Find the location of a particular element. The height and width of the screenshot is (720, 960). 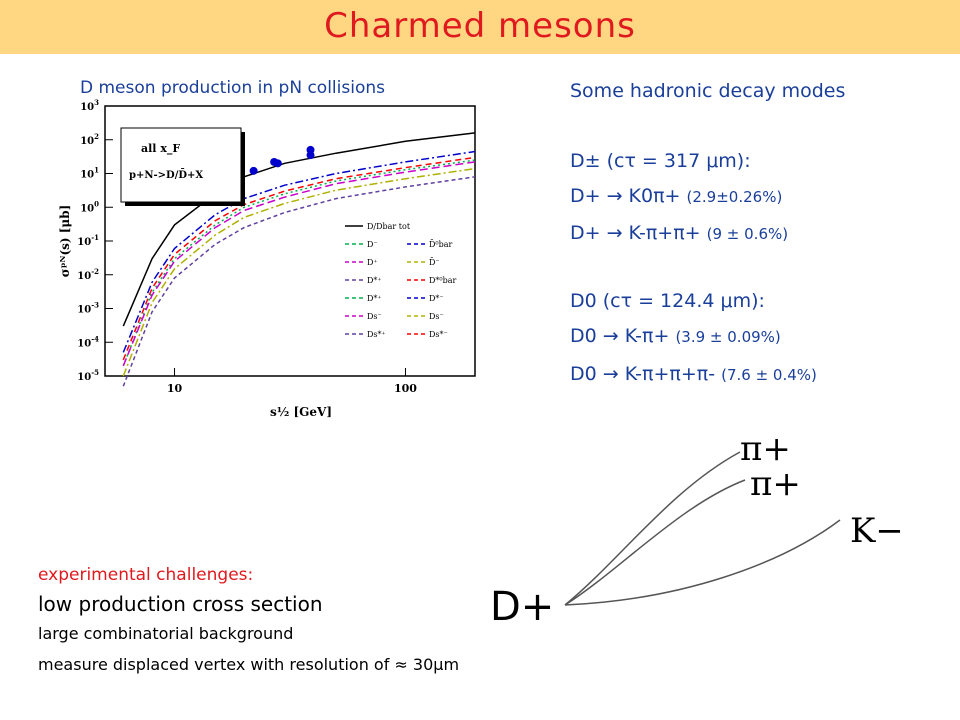

inset-box is located at coordinates (181, 165).